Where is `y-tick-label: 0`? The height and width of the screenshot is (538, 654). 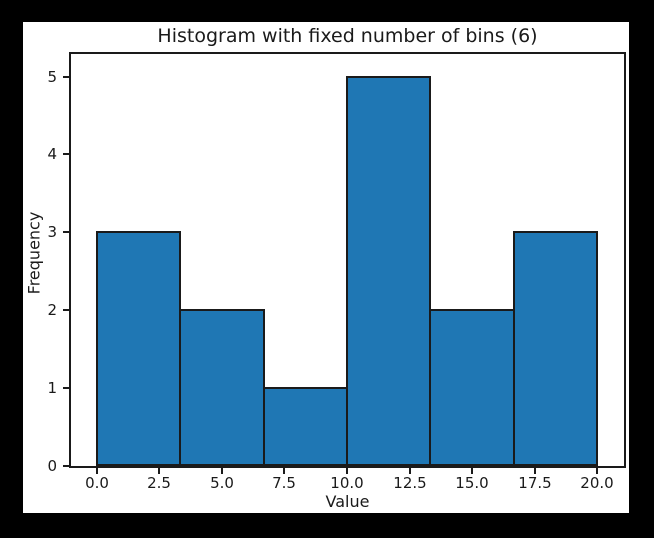
y-tick-label: 0 is located at coordinates (52, 466).